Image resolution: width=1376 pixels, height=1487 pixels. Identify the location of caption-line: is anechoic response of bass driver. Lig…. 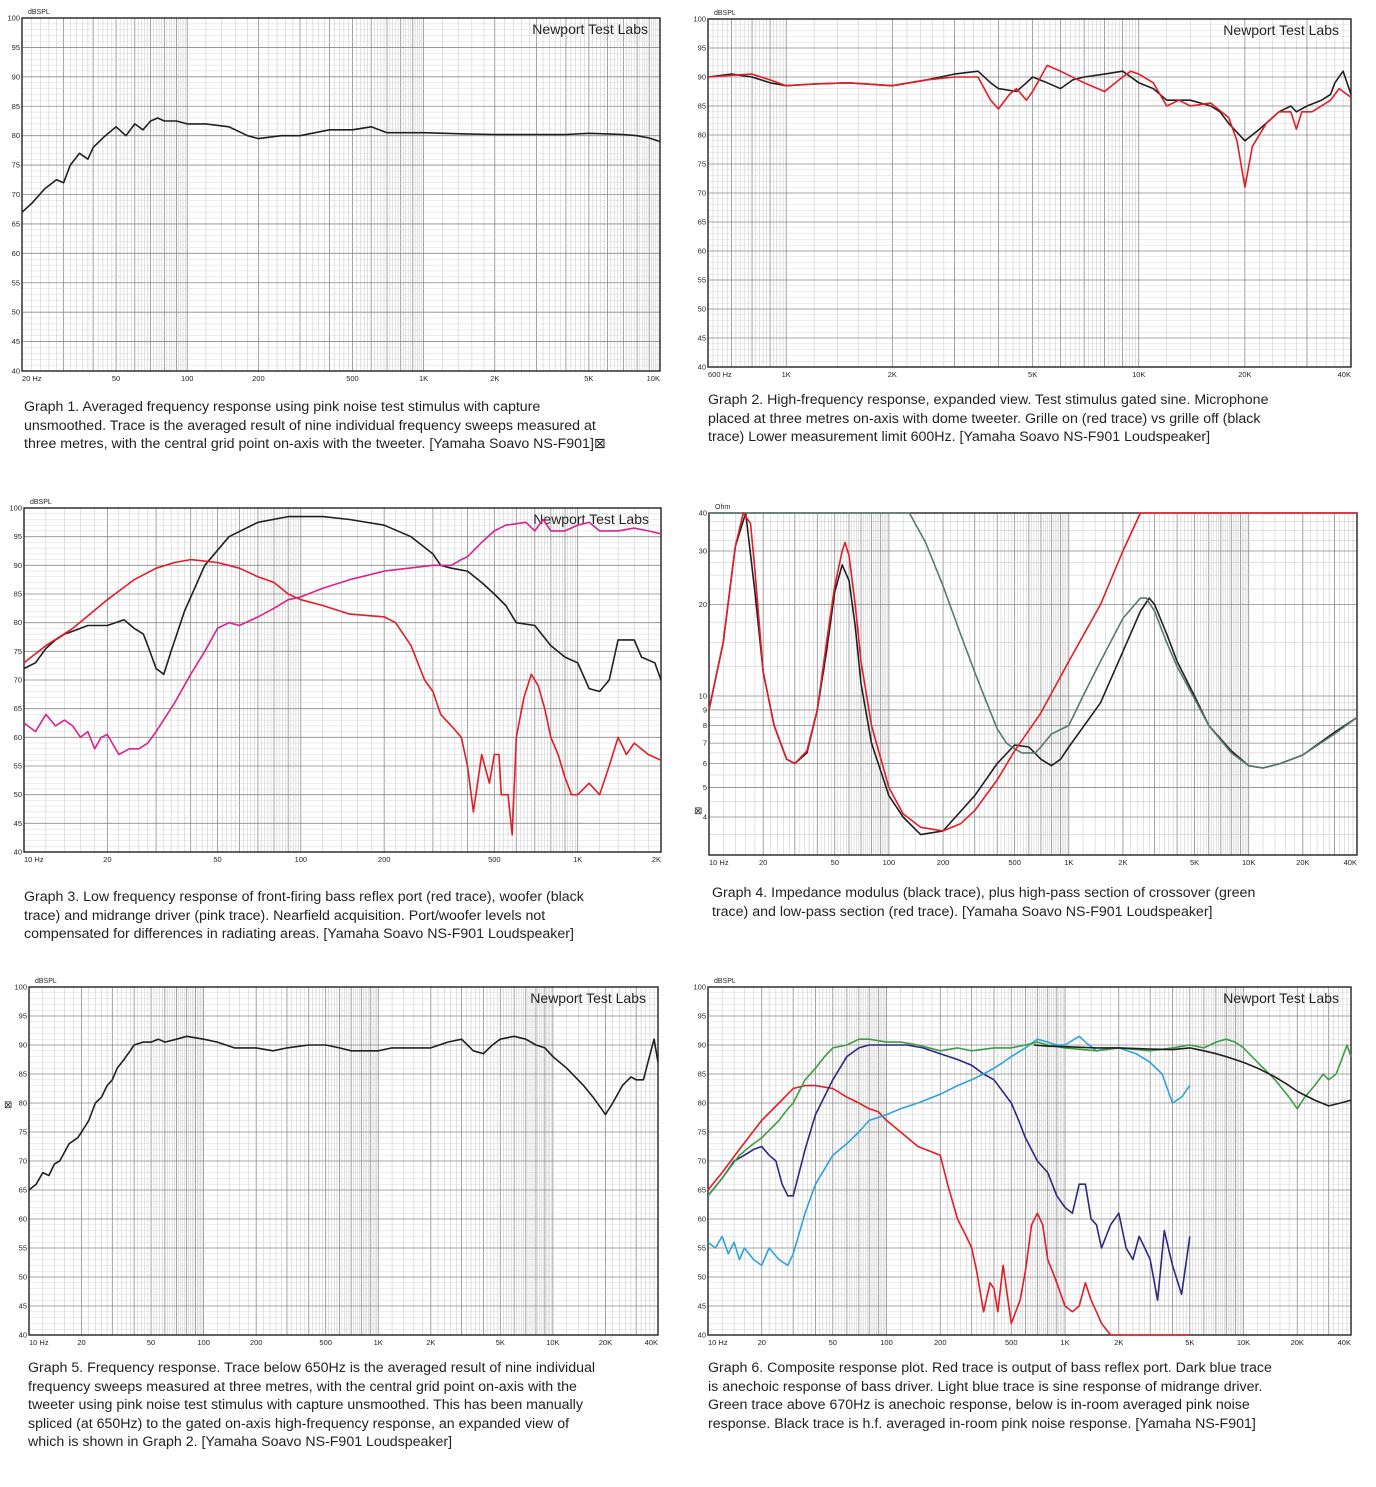
(985, 1386).